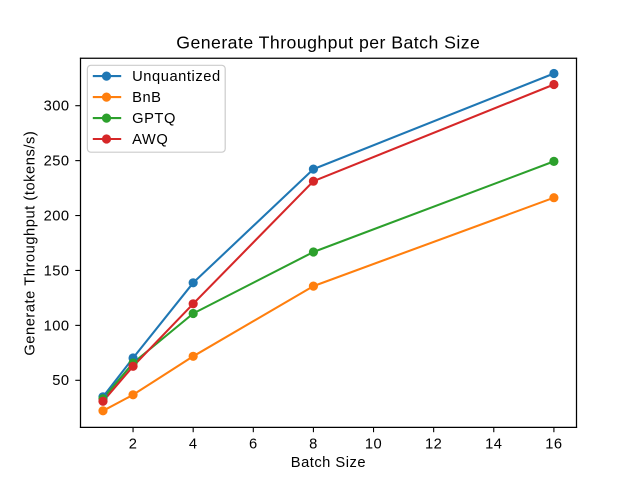 This screenshot has width=640, height=480. Describe the element at coordinates (193, 444) in the screenshot. I see `svg-text: 4` at that location.